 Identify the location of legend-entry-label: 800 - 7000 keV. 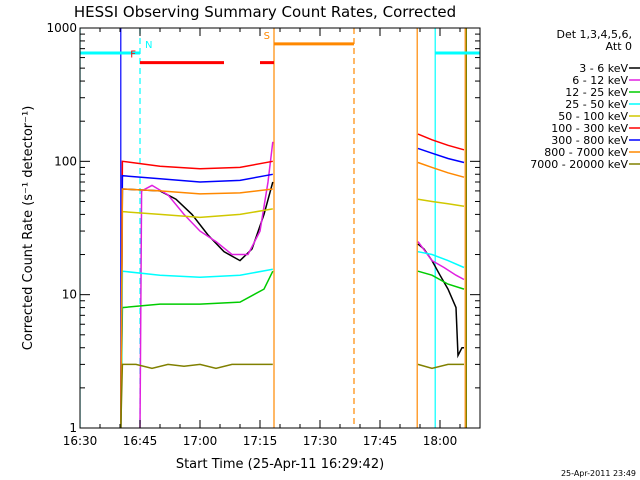
(586, 152).